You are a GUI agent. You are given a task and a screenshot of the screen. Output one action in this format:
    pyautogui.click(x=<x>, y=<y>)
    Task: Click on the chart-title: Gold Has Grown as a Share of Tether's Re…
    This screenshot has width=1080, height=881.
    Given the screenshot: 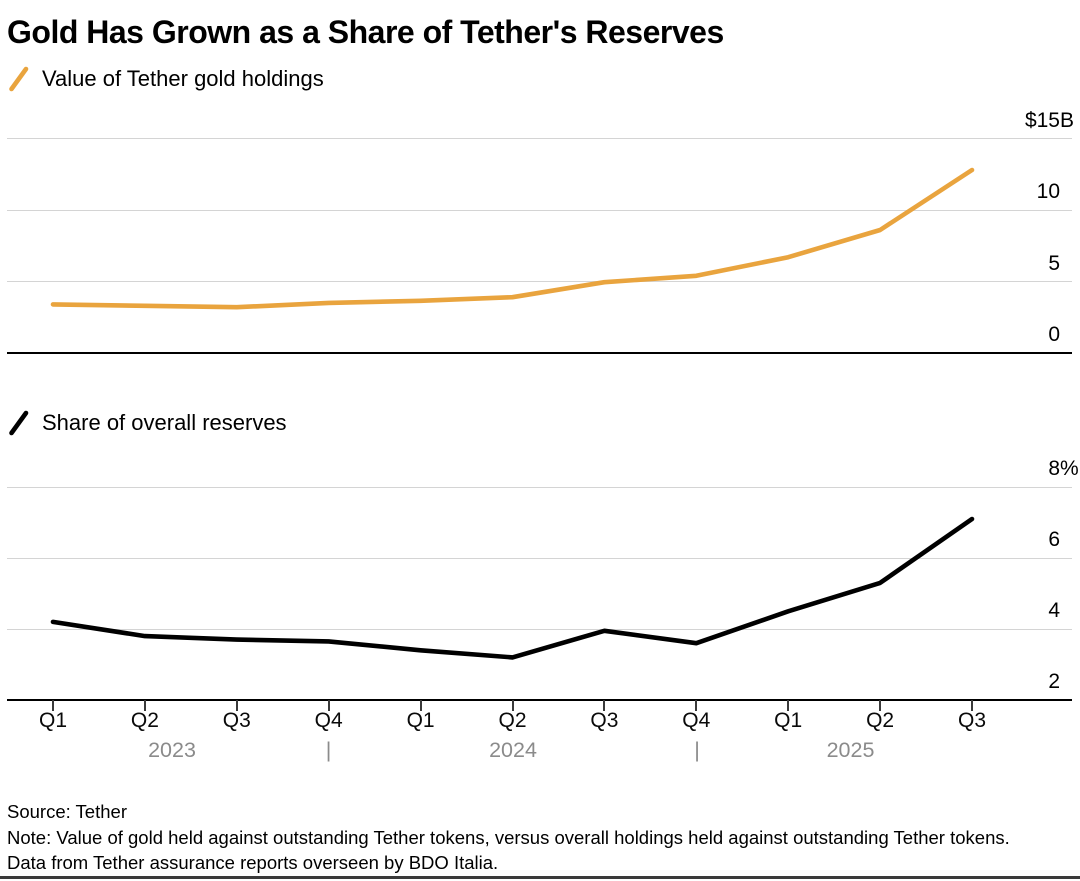 What is the action you would take?
    pyautogui.click(x=365, y=32)
    